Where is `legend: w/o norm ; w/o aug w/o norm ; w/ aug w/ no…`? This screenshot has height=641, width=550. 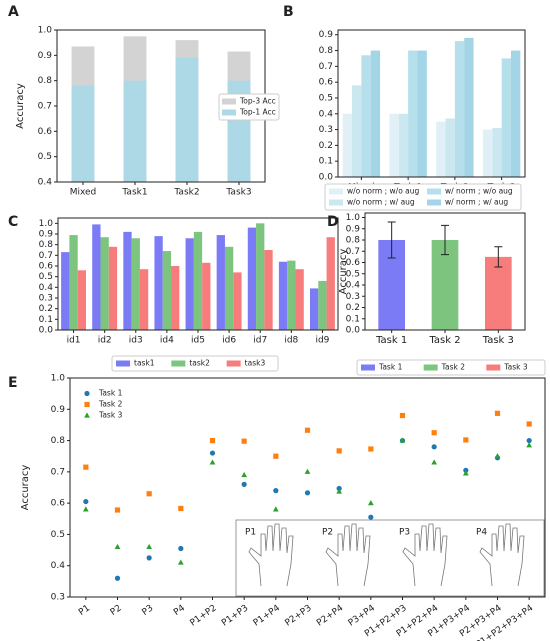 legend: w/o norm ; w/o aug w/o norm ; w/ aug w/ no… is located at coordinates (423, 197).